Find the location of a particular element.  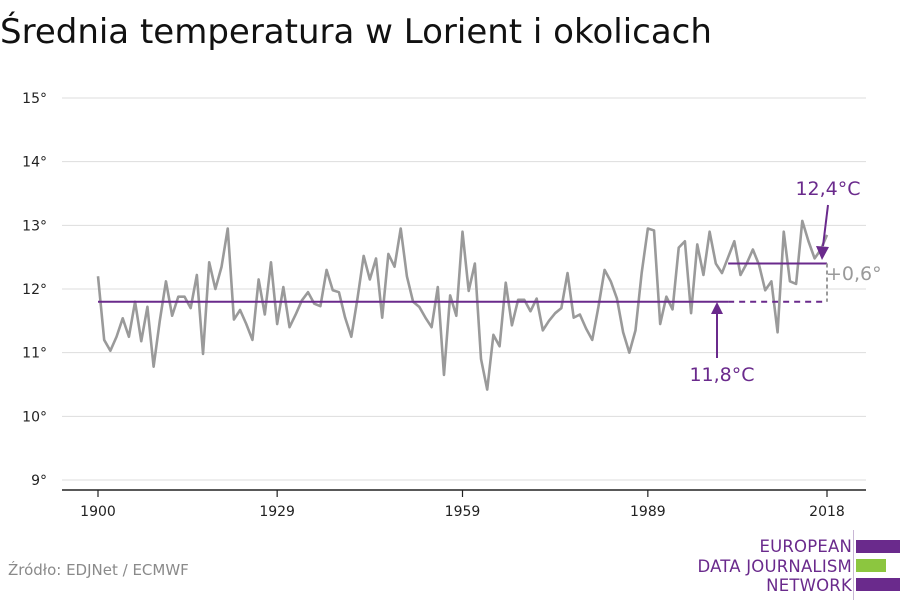

logo-line-1: EUROPEAN is located at coordinates (805, 546).